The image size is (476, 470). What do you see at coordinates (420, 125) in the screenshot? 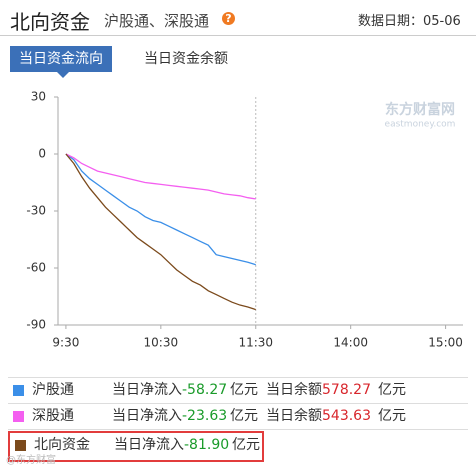
I see `watermark-site: eastmoney.com` at bounding box center [420, 125].